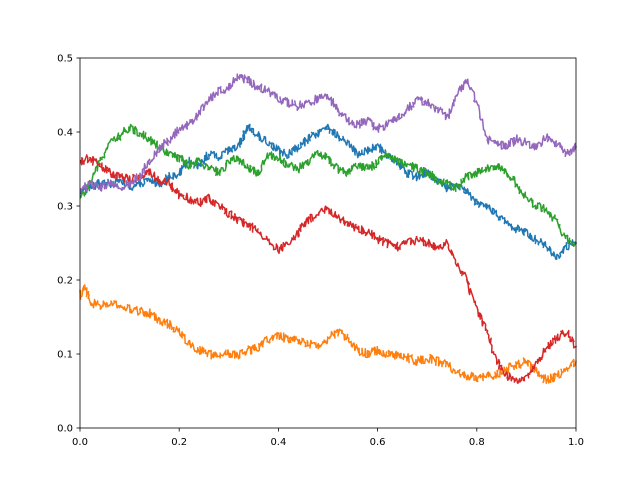 The width and height of the screenshot is (640, 480). I want to click on x-tick-label: 1.0, so click(576, 442).